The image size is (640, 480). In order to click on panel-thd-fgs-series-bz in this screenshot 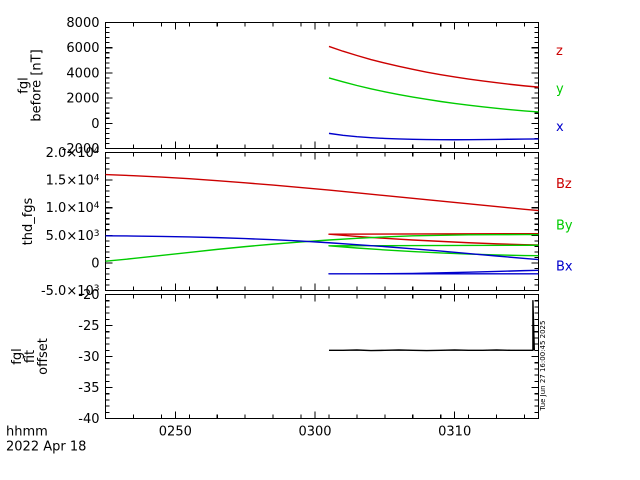, I will do `click(322, 209)`.